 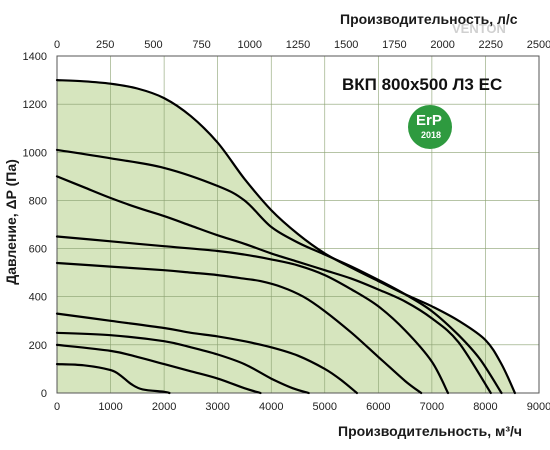 I want to click on x2-tick-label: 500, so click(x=153, y=45).